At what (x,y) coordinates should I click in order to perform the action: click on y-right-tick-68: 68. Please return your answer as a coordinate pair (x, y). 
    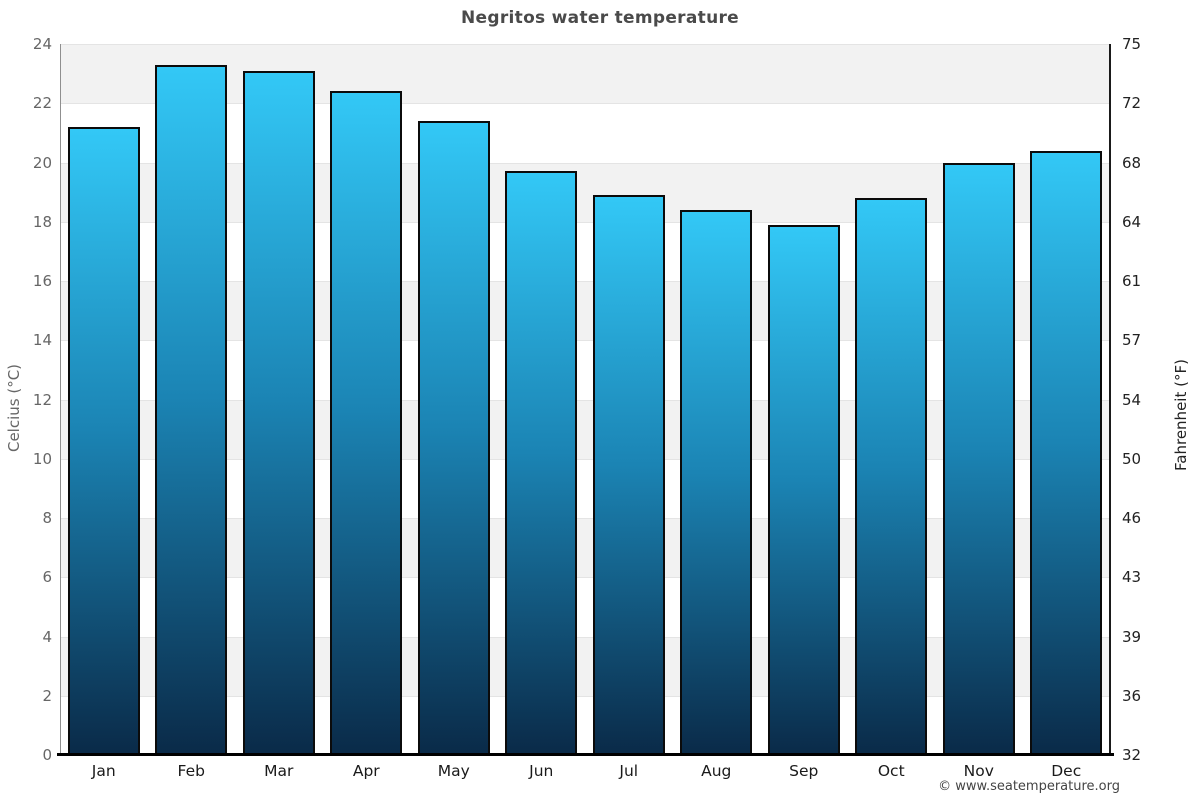
    Looking at the image, I should click on (1132, 162).